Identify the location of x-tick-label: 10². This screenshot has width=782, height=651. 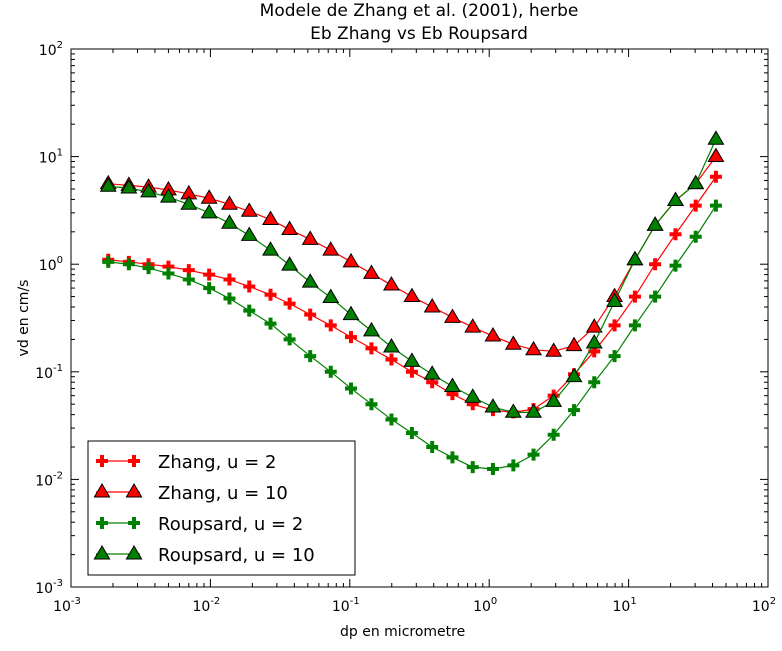
(764, 605).